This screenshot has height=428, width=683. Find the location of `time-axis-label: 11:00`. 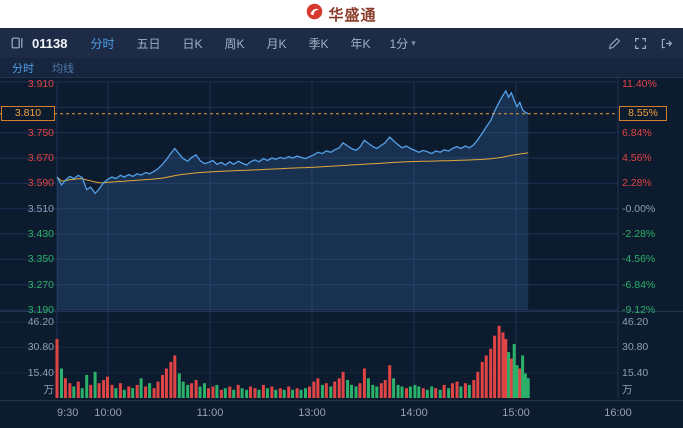

time-axis-label: 11:00 is located at coordinates (210, 413).